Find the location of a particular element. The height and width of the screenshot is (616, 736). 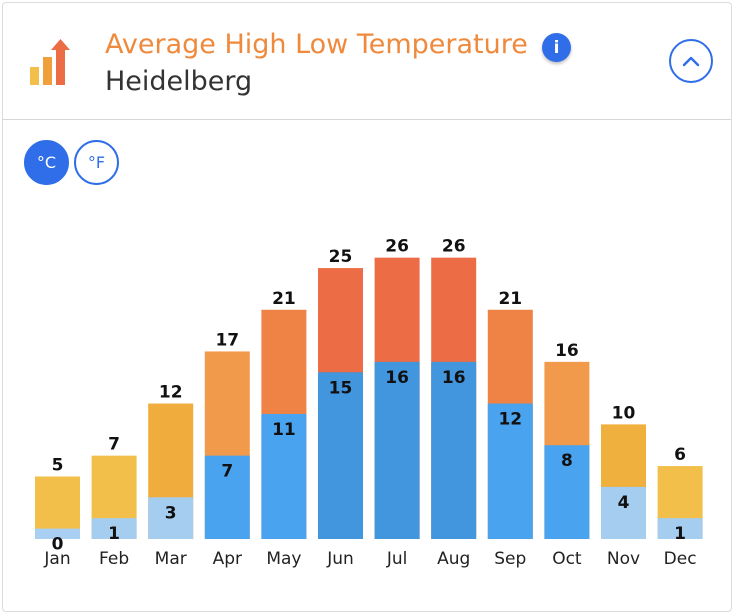

low-temp-label: 8 is located at coordinates (567, 461).